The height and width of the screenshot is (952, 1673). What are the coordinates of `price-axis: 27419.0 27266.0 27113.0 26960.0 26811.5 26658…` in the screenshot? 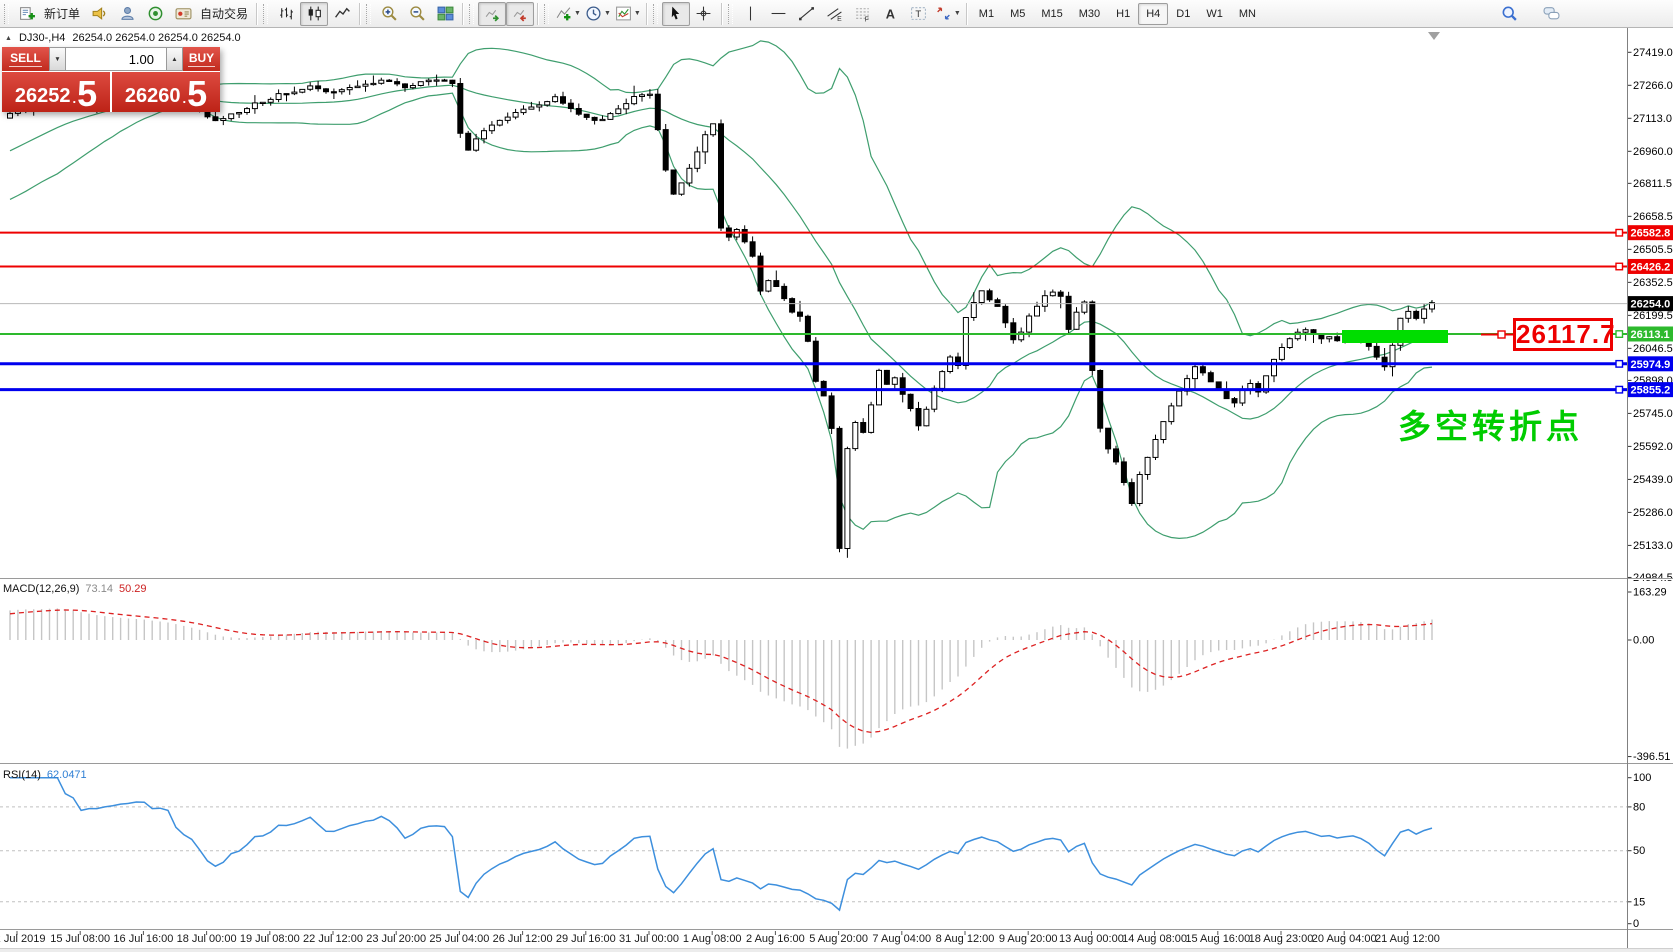 It's located at (1650, 488).